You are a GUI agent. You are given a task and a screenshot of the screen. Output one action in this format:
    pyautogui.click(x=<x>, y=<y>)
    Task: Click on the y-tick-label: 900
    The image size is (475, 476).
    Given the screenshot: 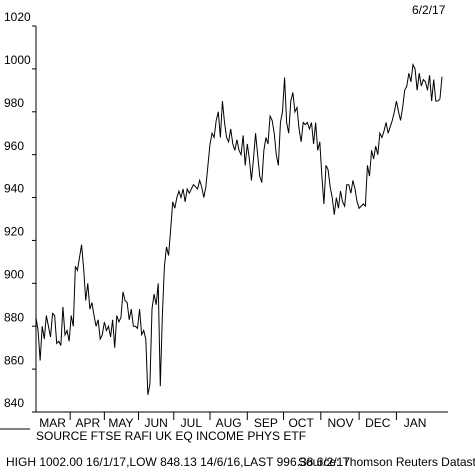 What is the action you would take?
    pyautogui.click(x=14, y=275)
    